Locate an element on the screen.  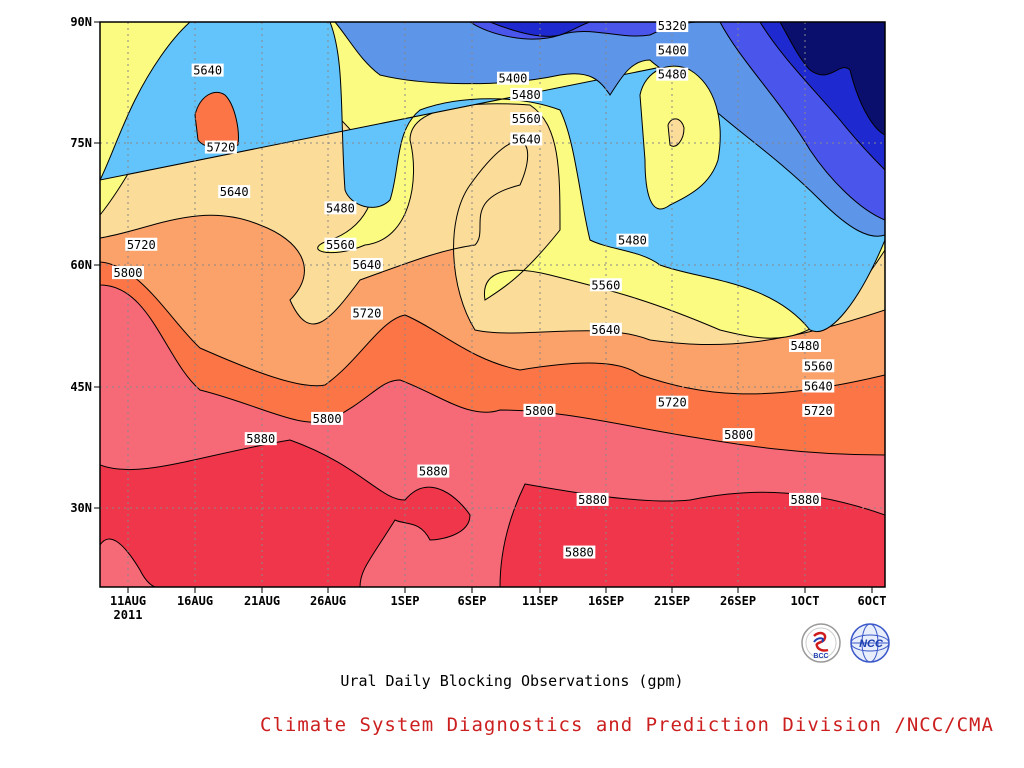
x-tick-label-21sep: 21SEP is located at coordinates (672, 601).